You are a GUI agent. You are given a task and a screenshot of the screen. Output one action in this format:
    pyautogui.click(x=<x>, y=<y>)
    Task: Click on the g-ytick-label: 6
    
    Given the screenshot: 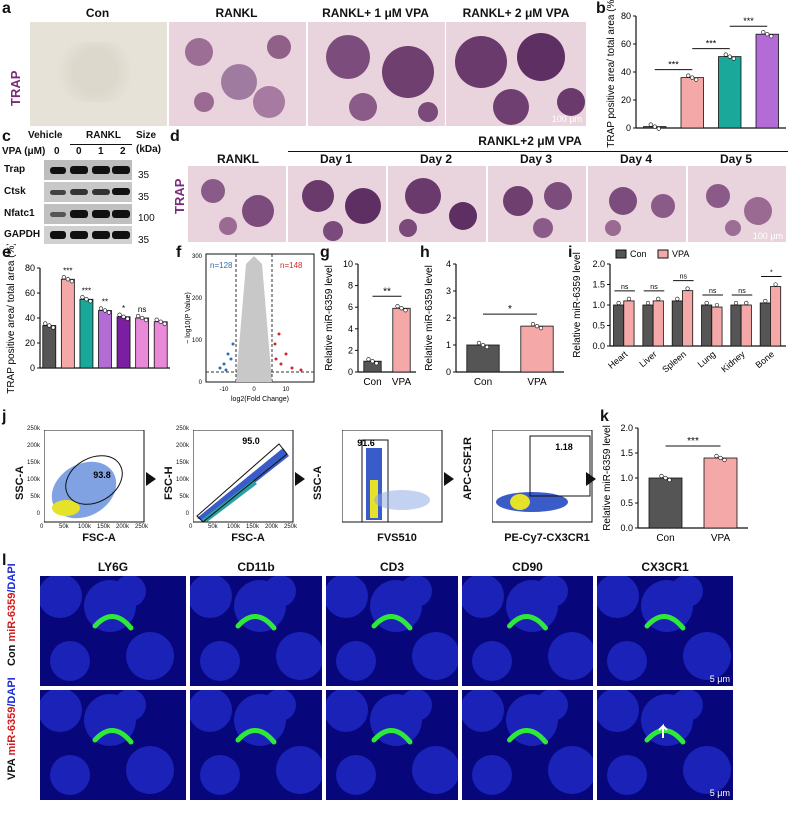 What is the action you would take?
    pyautogui.click(x=350, y=307)
    